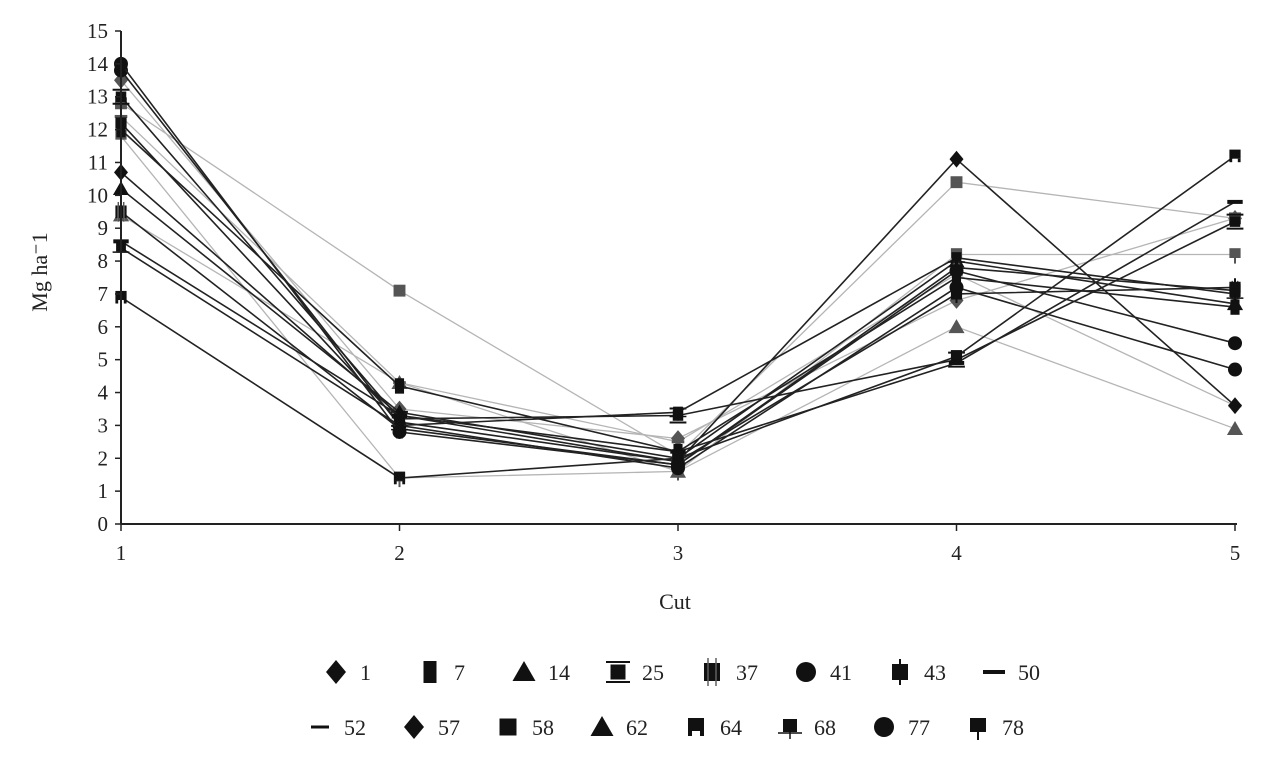 The height and width of the screenshot is (767, 1279). What do you see at coordinates (653, 672) in the screenshot?
I see `legend-label-25: 25` at bounding box center [653, 672].